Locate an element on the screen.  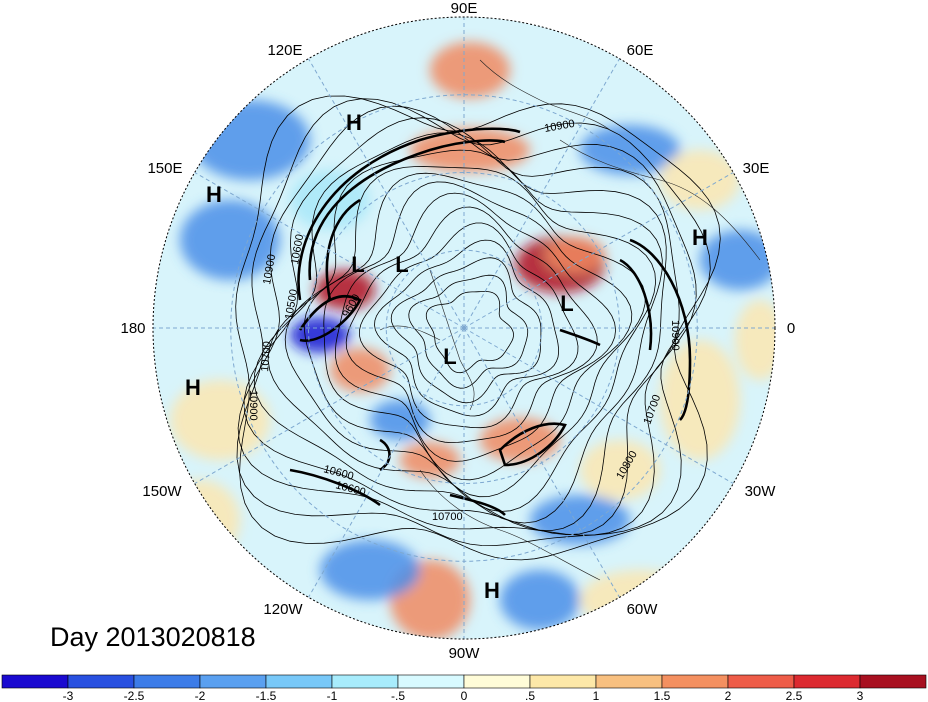
lon-label-120e: 120E is located at coordinates (284, 50).